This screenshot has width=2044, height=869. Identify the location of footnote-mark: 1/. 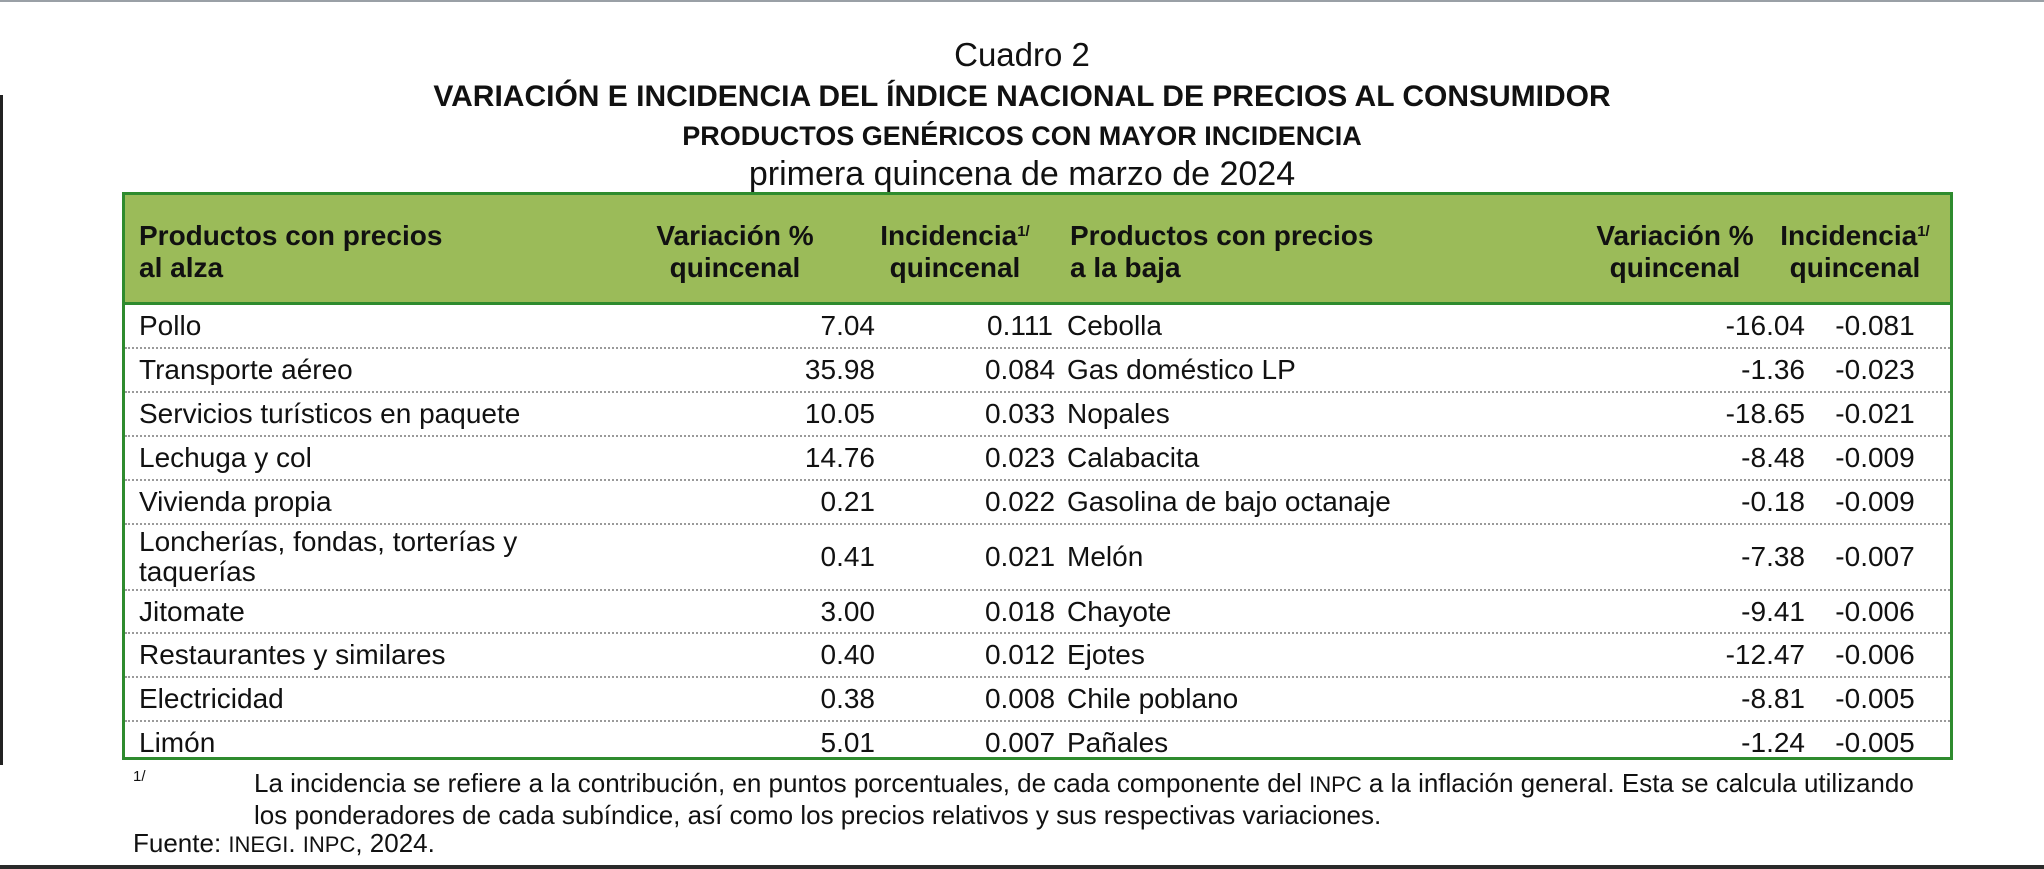
(139, 776).